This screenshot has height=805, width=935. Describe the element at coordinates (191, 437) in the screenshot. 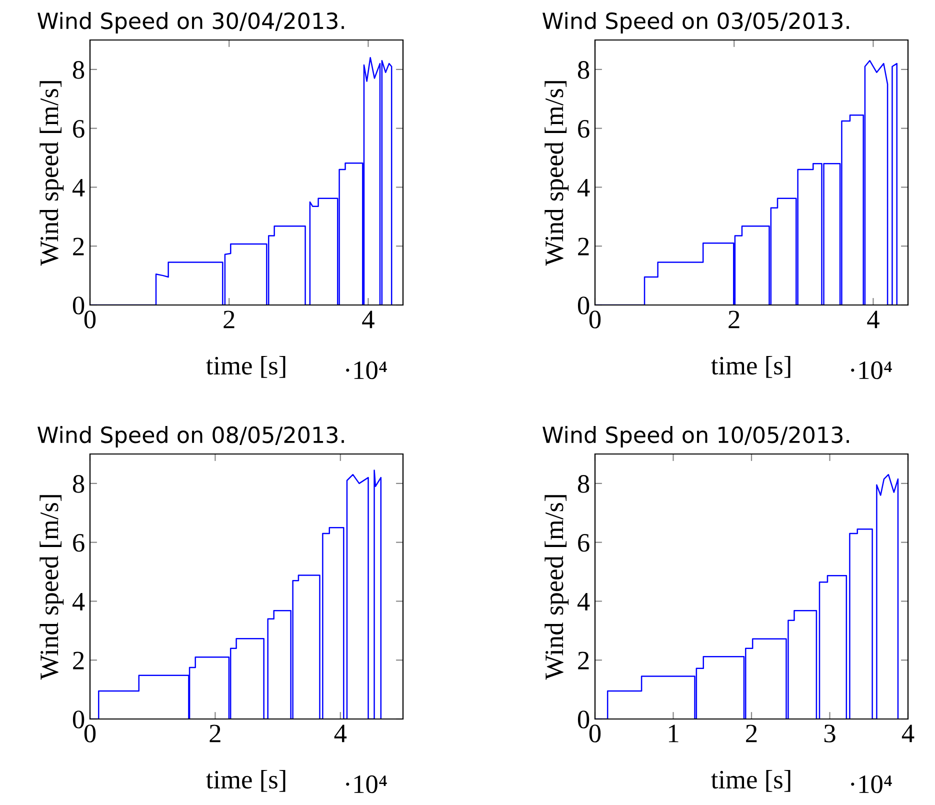

I see `chart-title: Wind Speed on 08/05/2013.` at that location.